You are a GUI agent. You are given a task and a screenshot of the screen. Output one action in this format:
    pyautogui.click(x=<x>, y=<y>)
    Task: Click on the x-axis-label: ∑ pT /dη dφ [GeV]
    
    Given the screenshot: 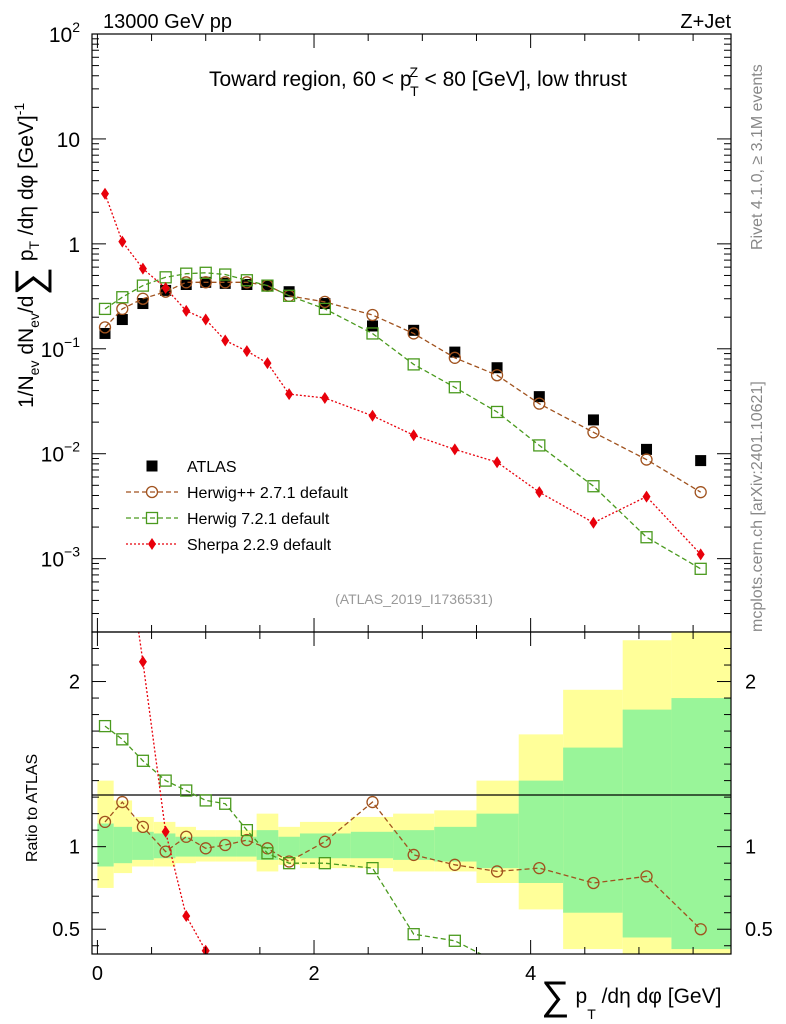 What is the action you would take?
    pyautogui.click(x=631, y=998)
    